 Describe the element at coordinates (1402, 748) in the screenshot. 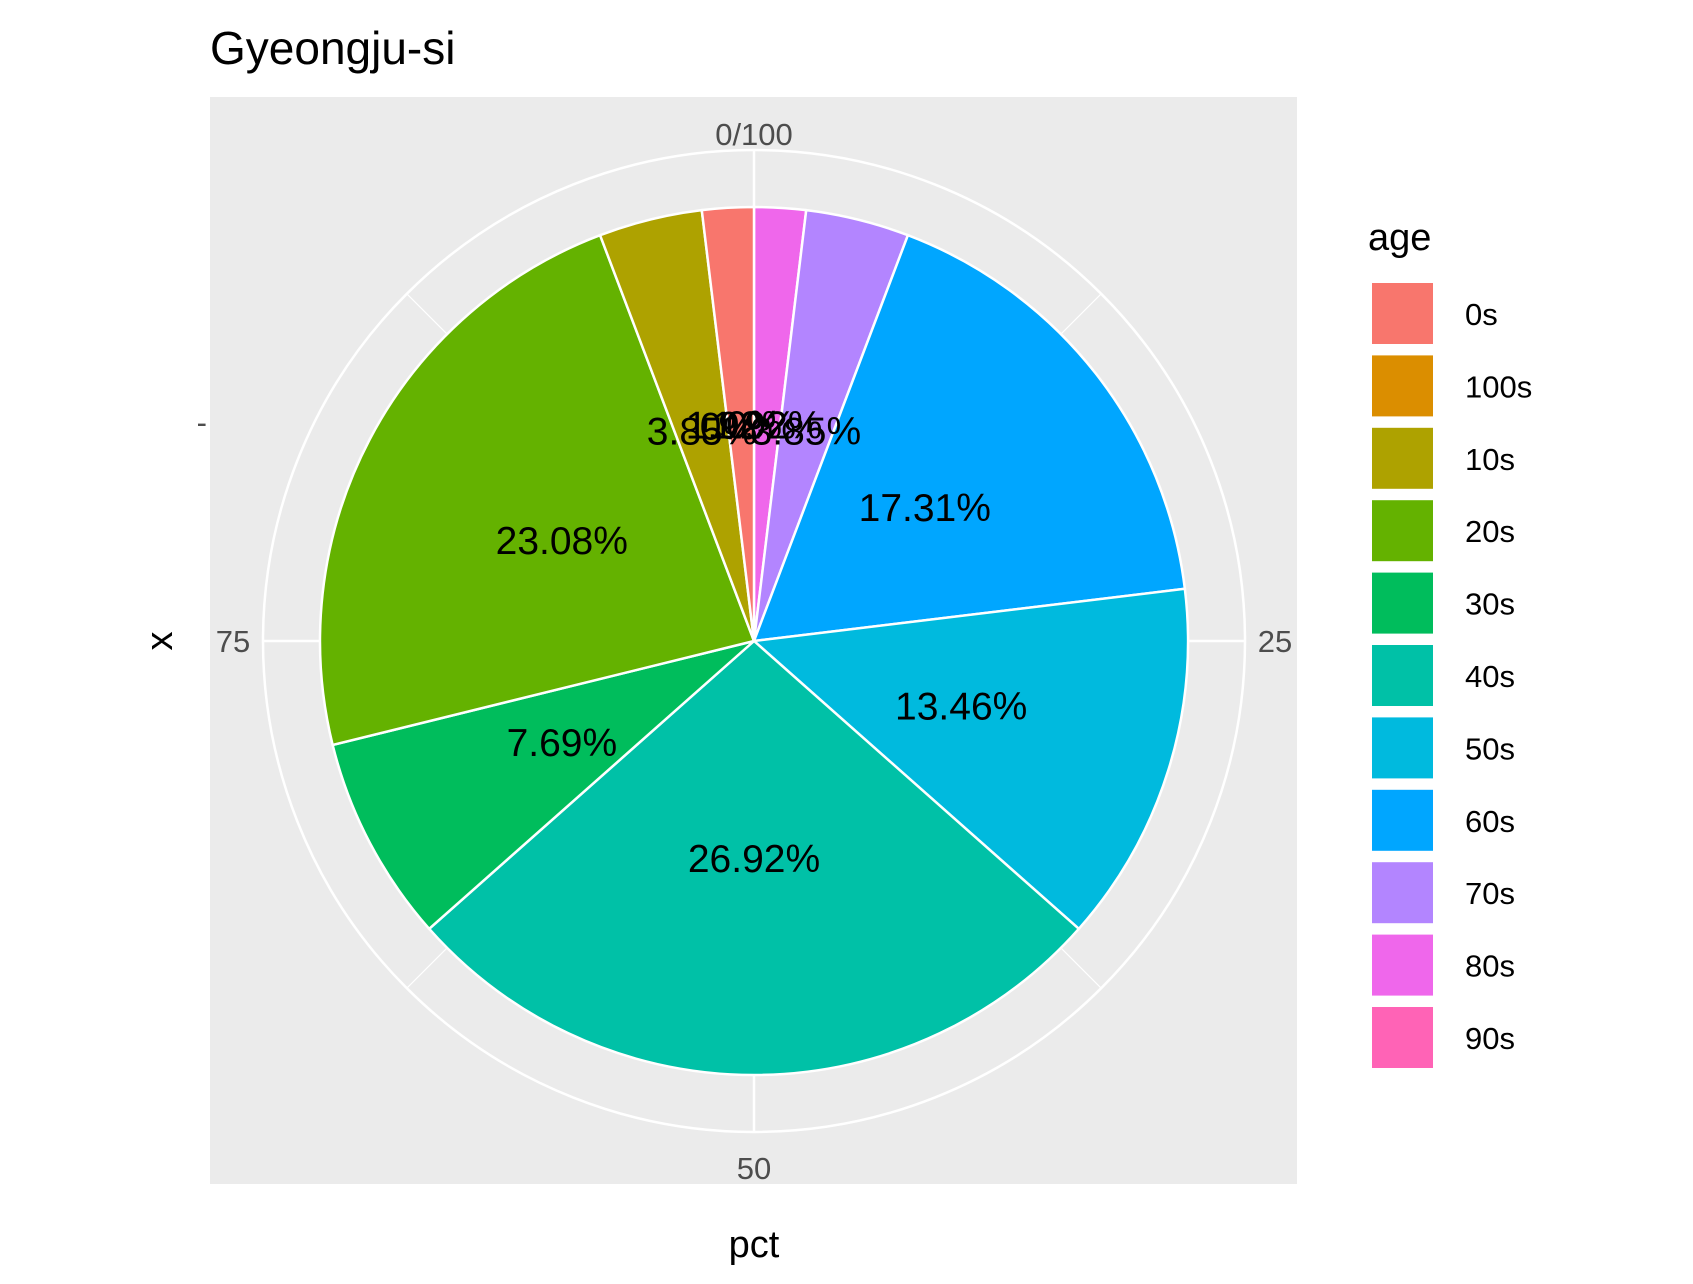

I see `legend-key-50s` at that location.